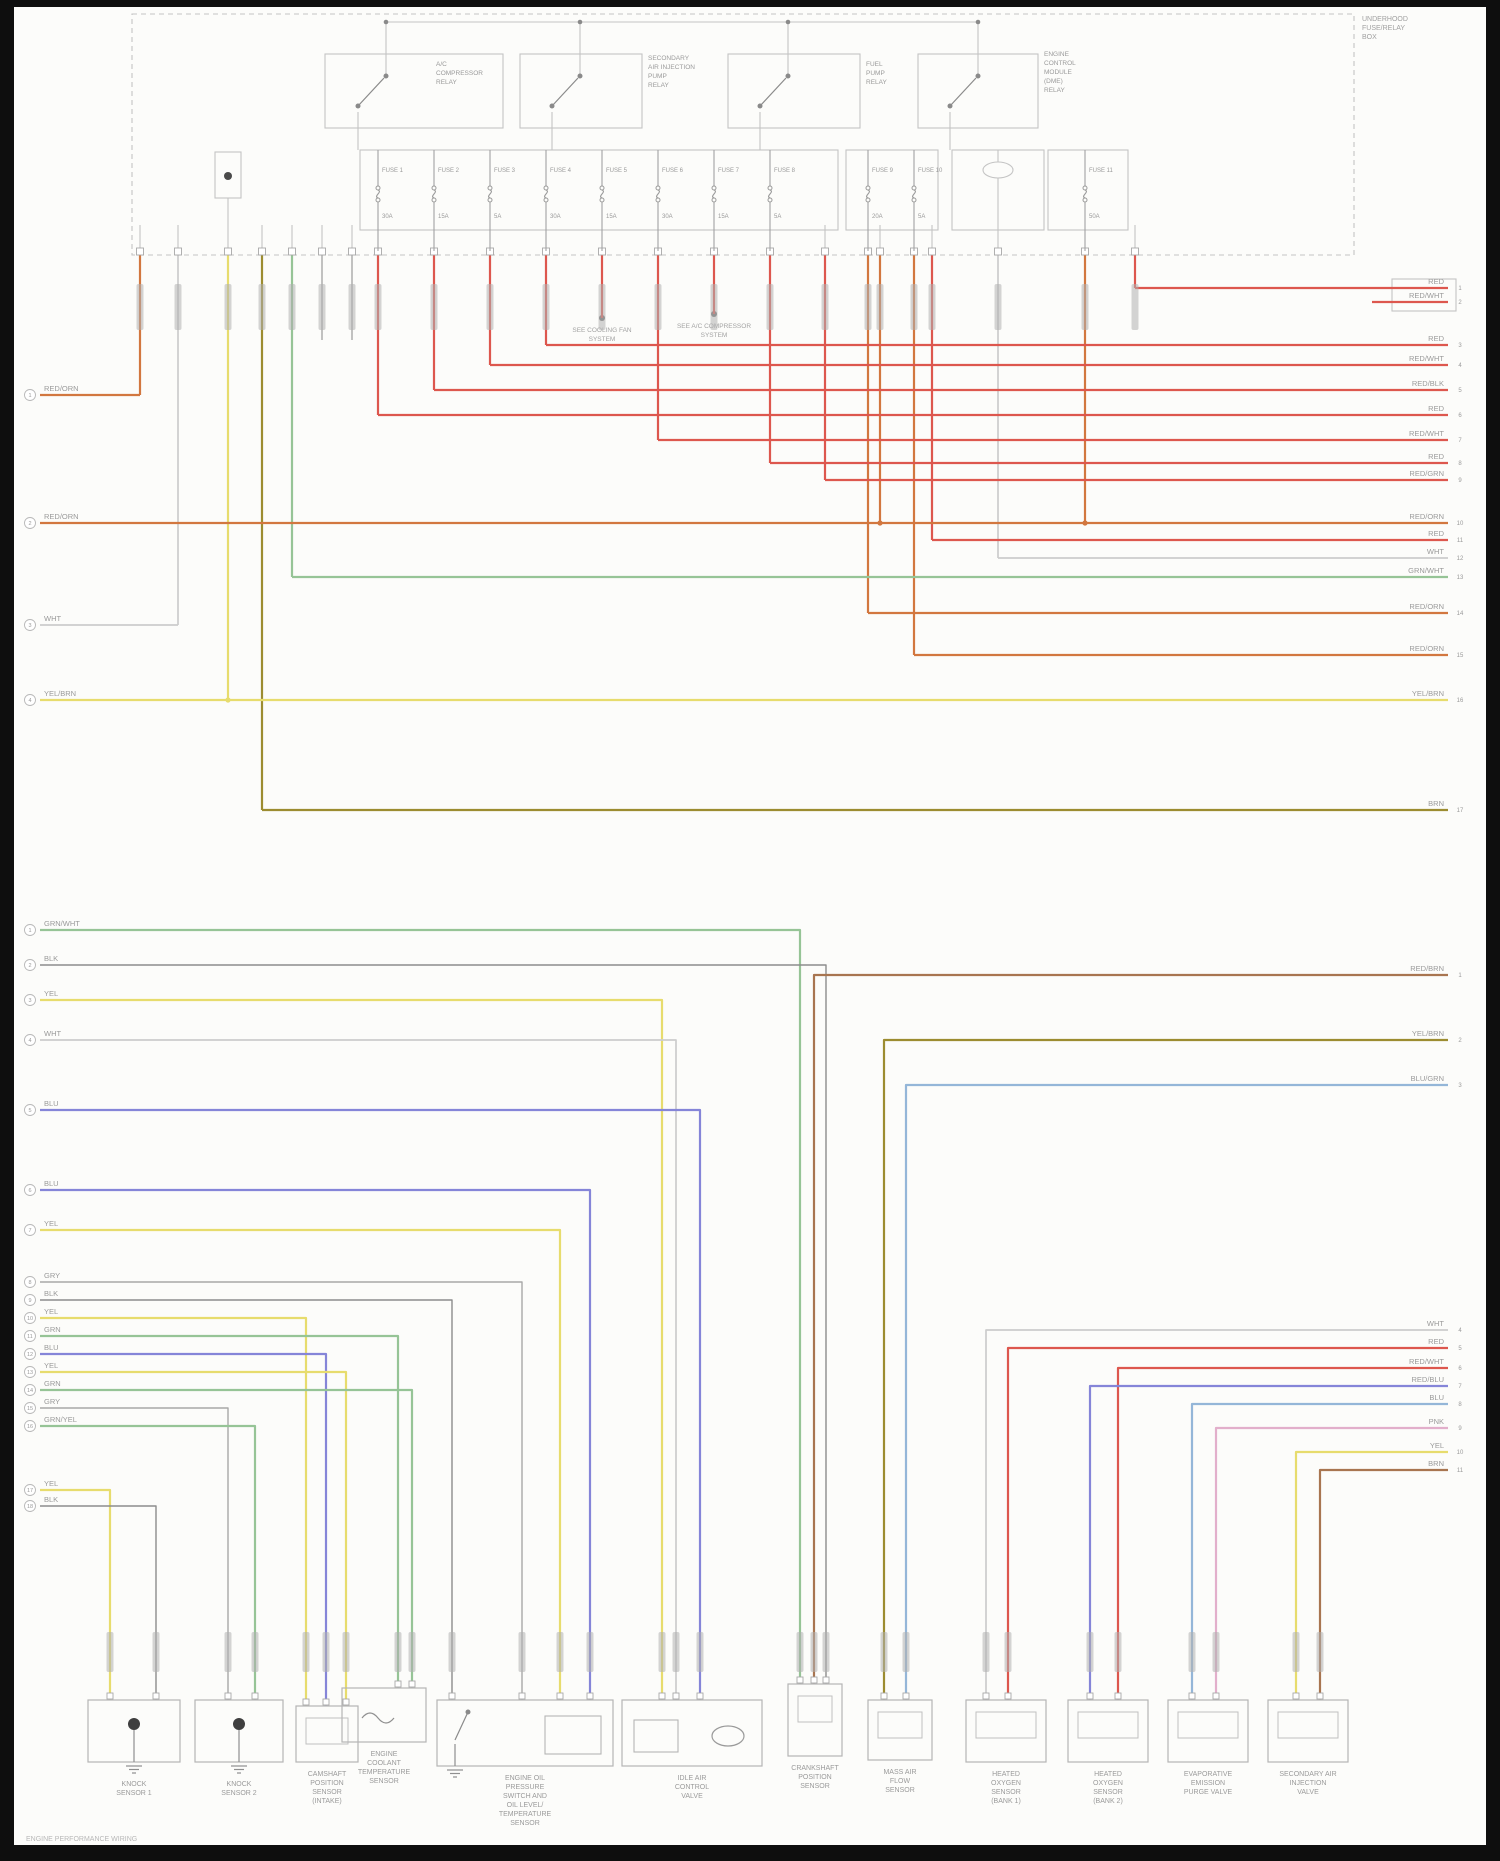 The image size is (1500, 1861). What do you see at coordinates (963, 92) in the screenshot?
I see `relay-switch-arm` at bounding box center [963, 92].